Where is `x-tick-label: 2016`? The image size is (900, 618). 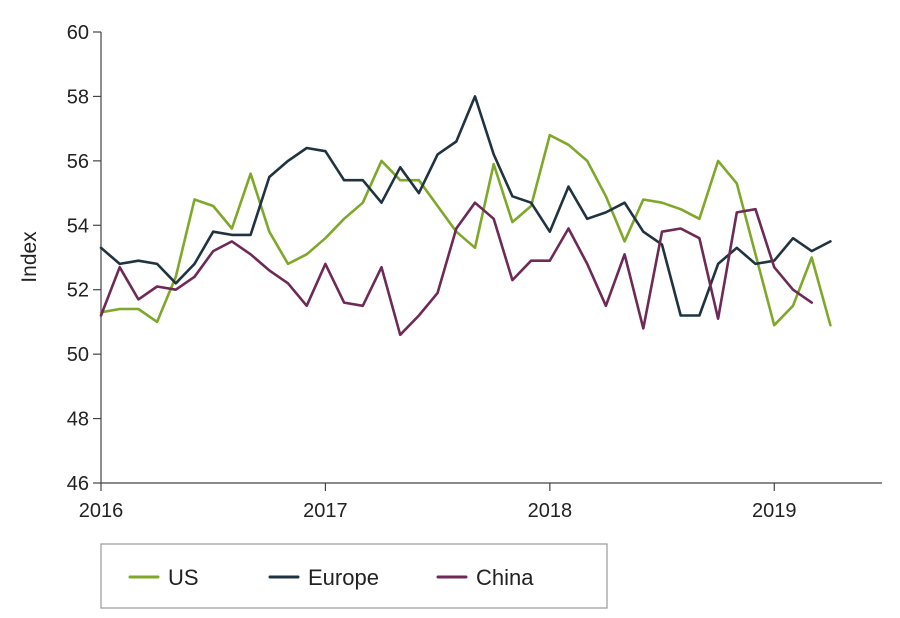
x-tick-label: 2016 is located at coordinates (101, 511).